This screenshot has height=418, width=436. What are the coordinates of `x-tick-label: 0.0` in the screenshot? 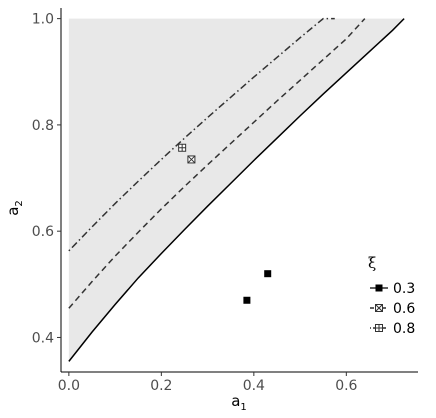 It's located at (69, 386).